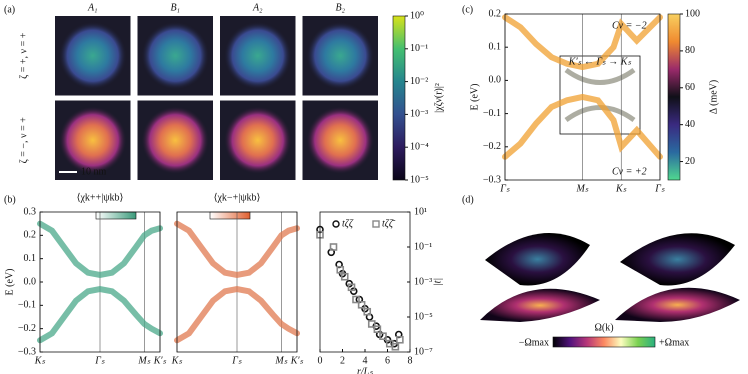  Describe the element at coordinates (692, 13) in the screenshot. I see `colorbar-tick-label: 100` at that location.